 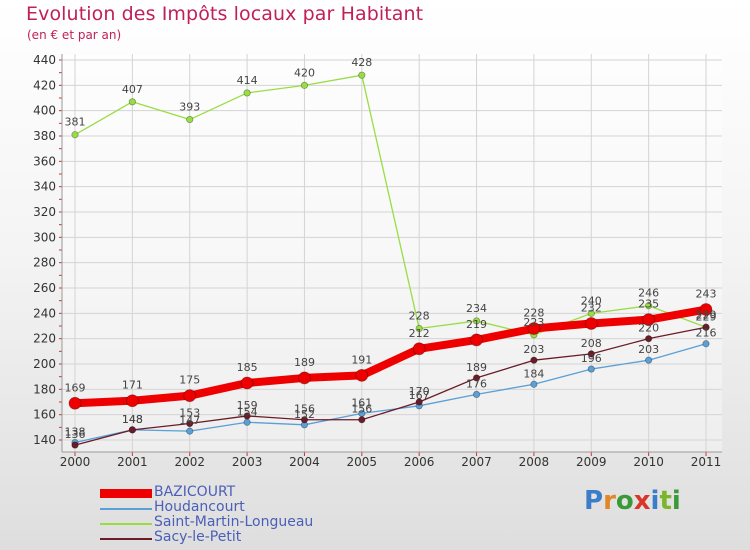 What do you see at coordinates (591, 343) in the screenshot?
I see `data-label-sacy-le-petit: 208` at bounding box center [591, 343].